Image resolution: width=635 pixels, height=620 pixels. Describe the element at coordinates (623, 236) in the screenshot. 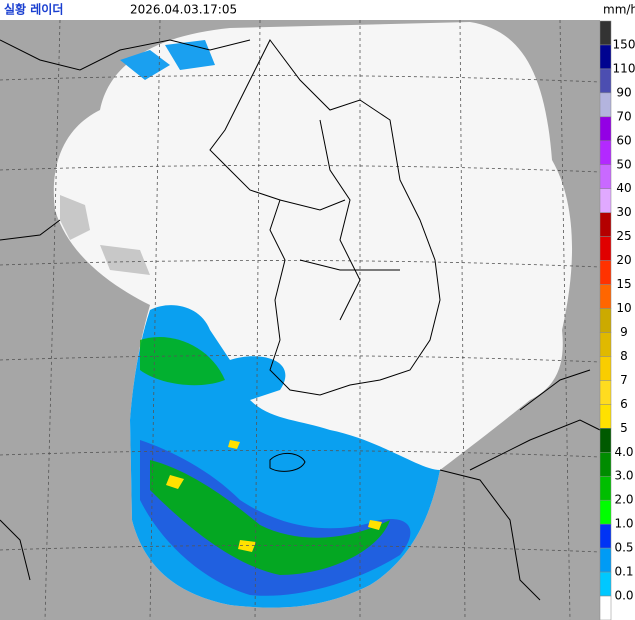

I see `legend-label: 25` at that location.